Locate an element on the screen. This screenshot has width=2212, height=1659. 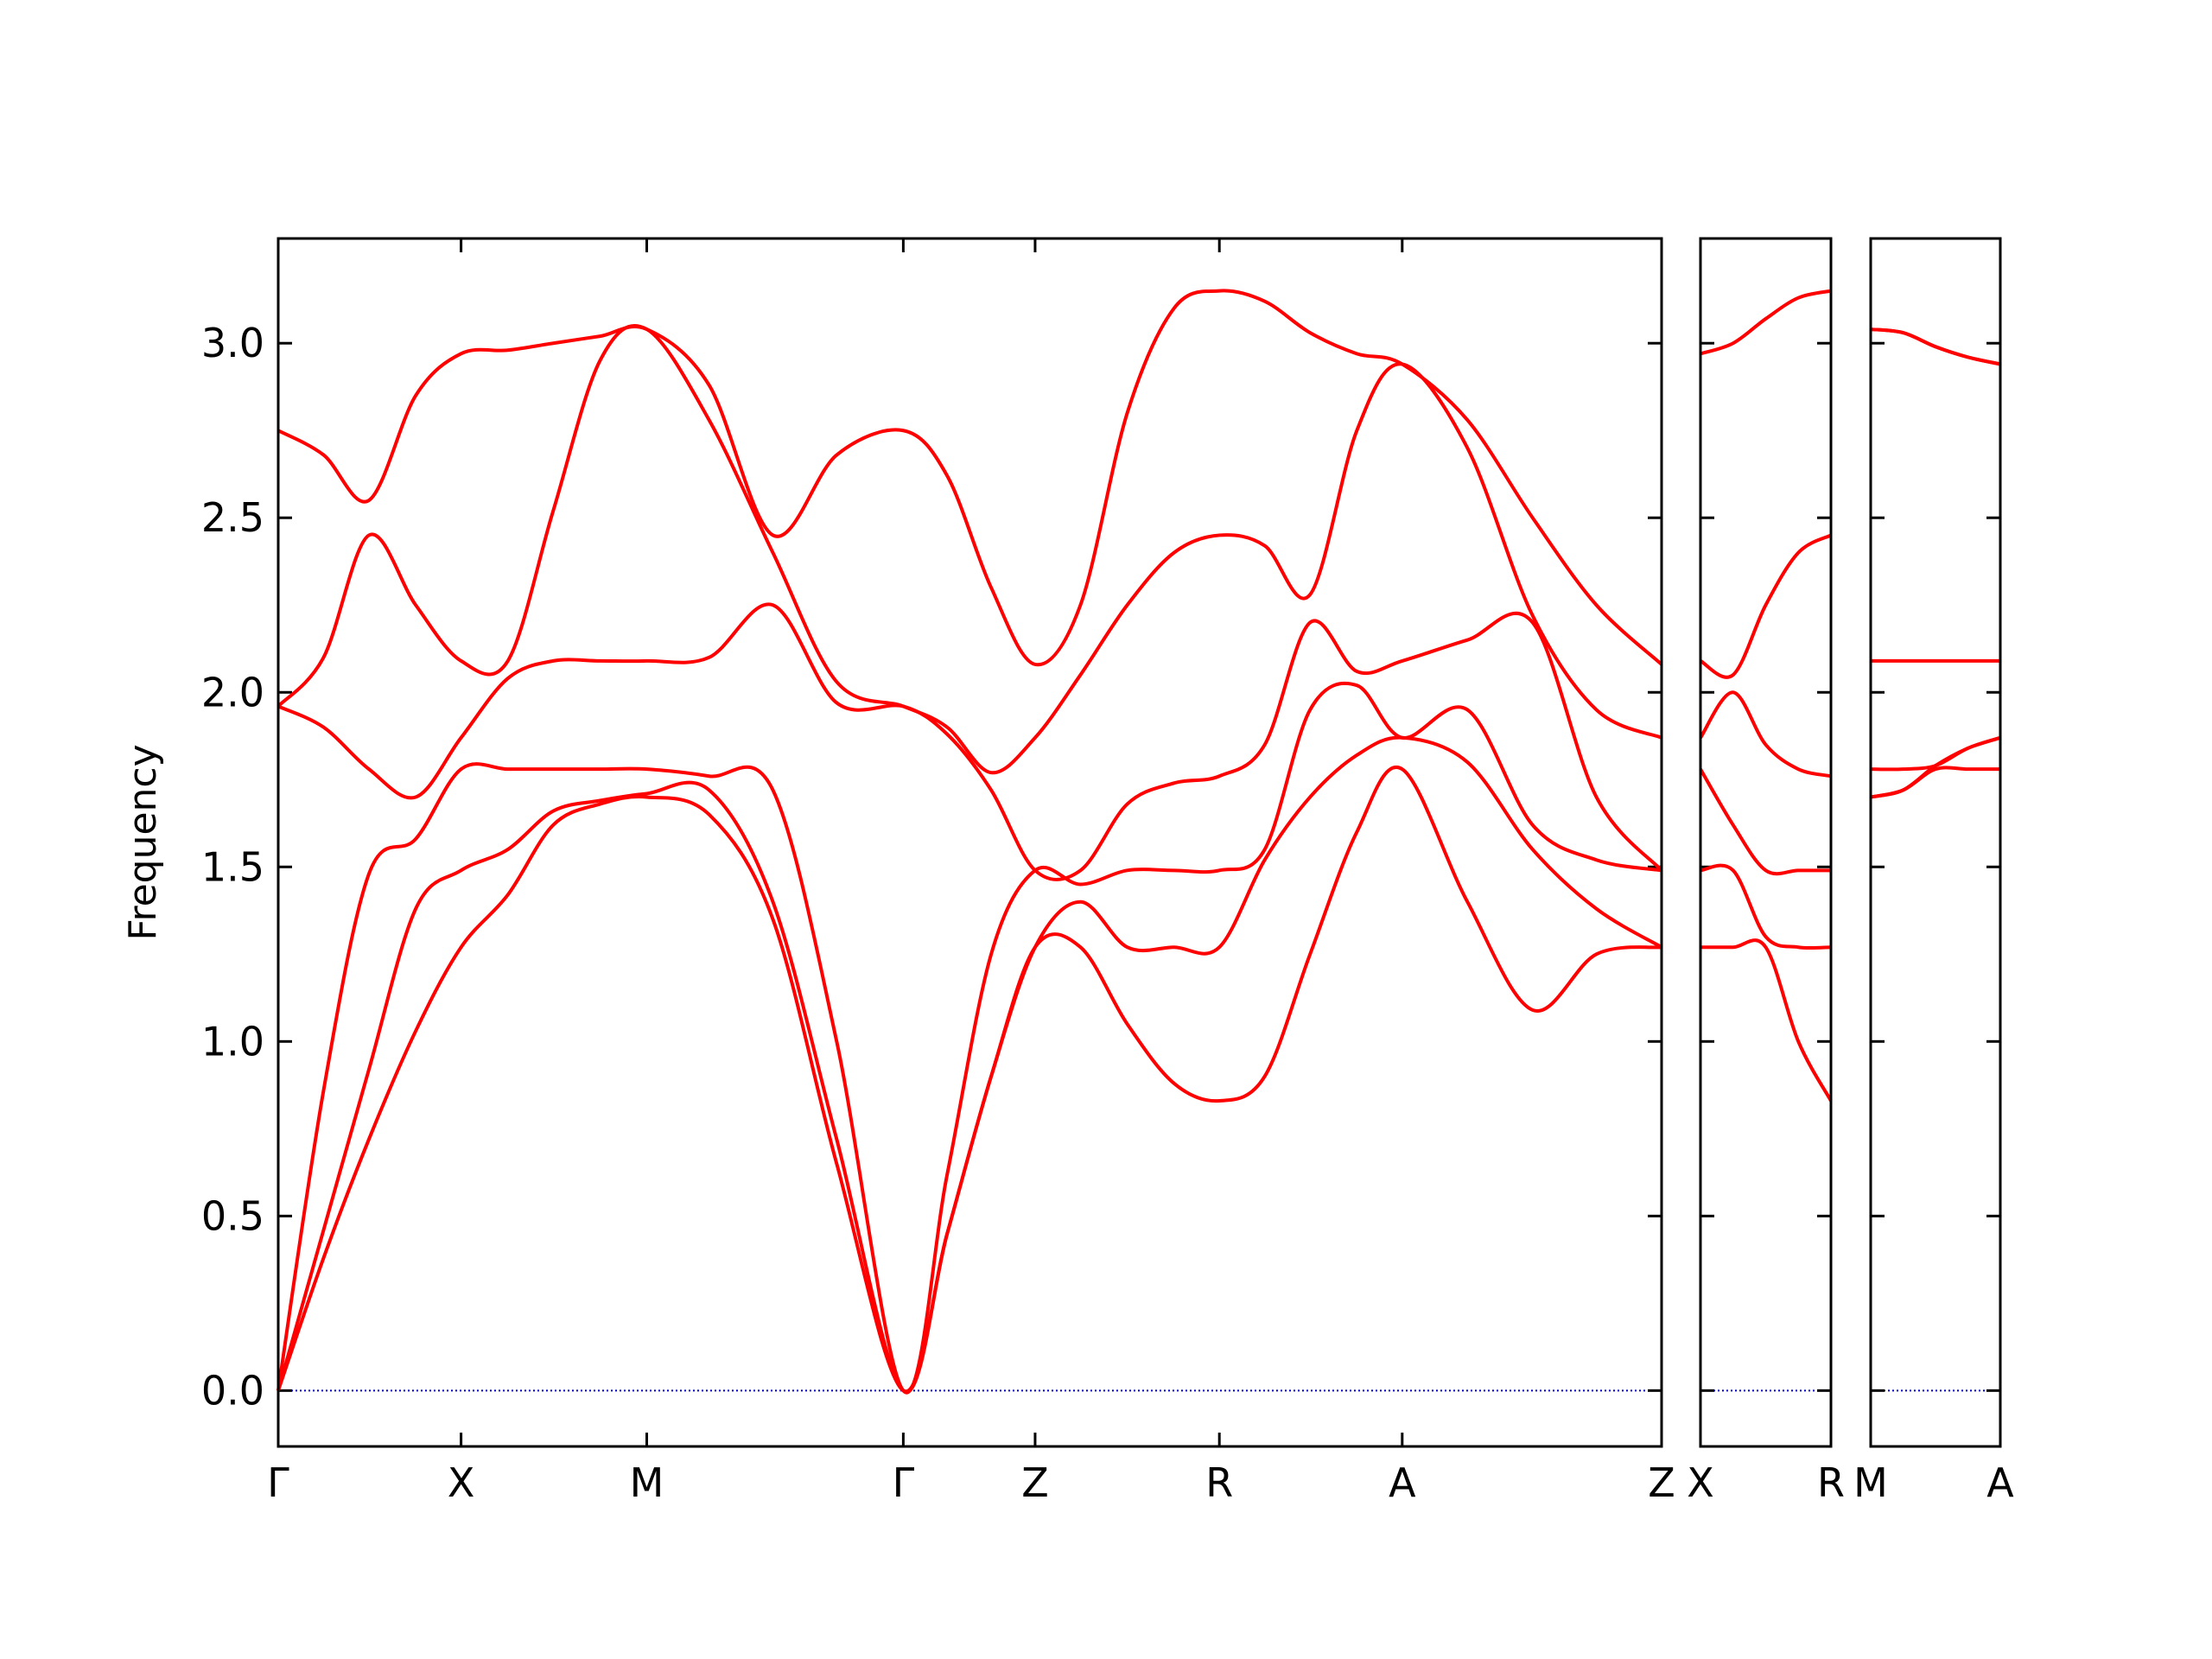
y-tick-label: 2.5 is located at coordinates (232, 517).